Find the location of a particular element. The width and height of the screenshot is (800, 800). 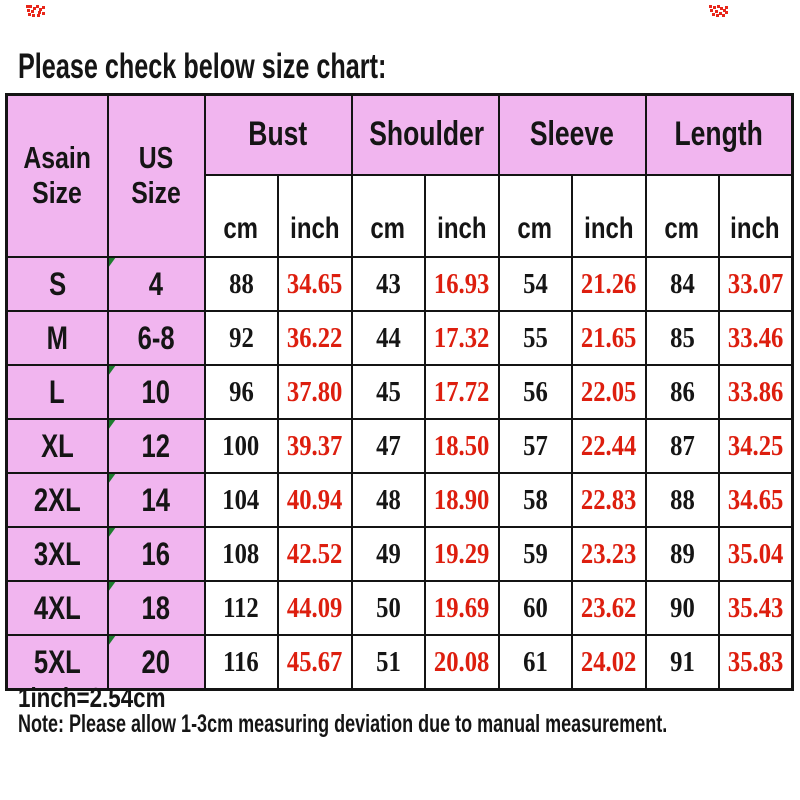

inch-value: 17.72 is located at coordinates (461, 391).